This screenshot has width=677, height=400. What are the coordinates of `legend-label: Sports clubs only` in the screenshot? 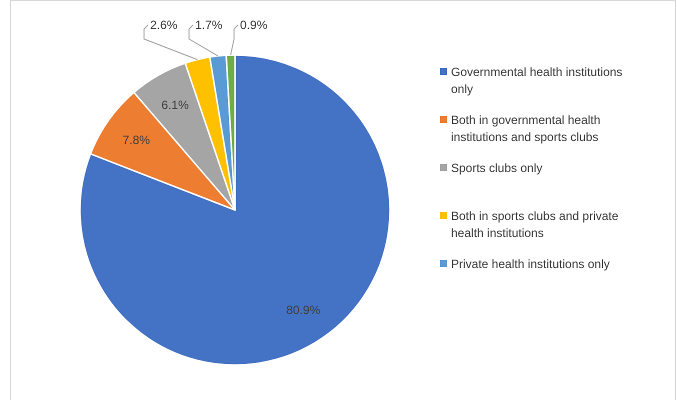 It's located at (496, 168).